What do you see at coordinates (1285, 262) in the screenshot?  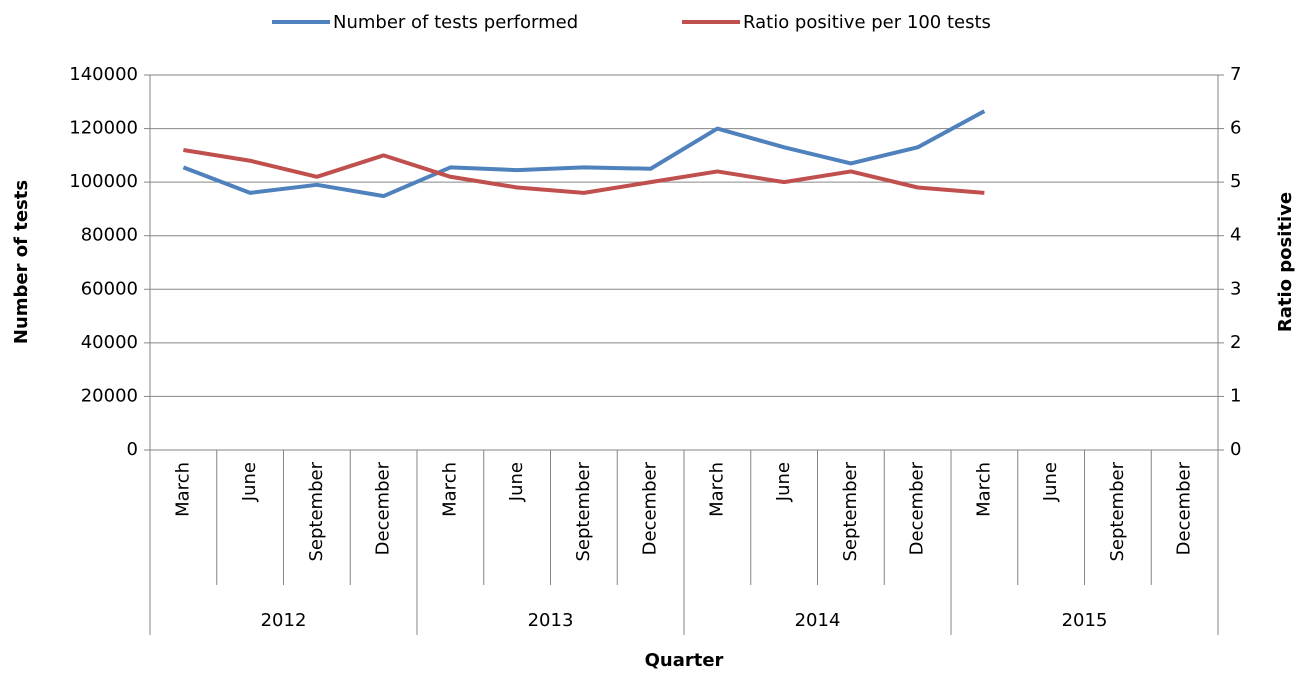 I see `y2-axis-title: Ratio positive` at bounding box center [1285, 262].